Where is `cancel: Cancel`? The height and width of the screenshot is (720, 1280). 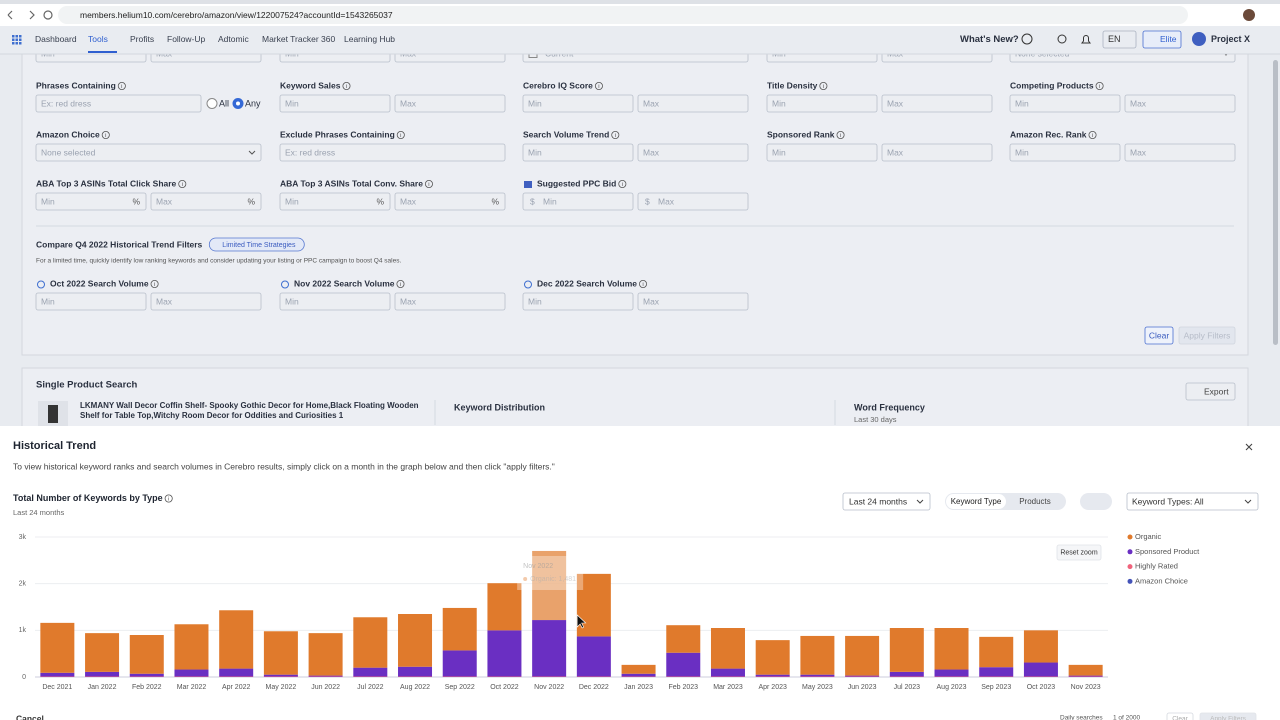 cancel: Cancel is located at coordinates (30, 716).